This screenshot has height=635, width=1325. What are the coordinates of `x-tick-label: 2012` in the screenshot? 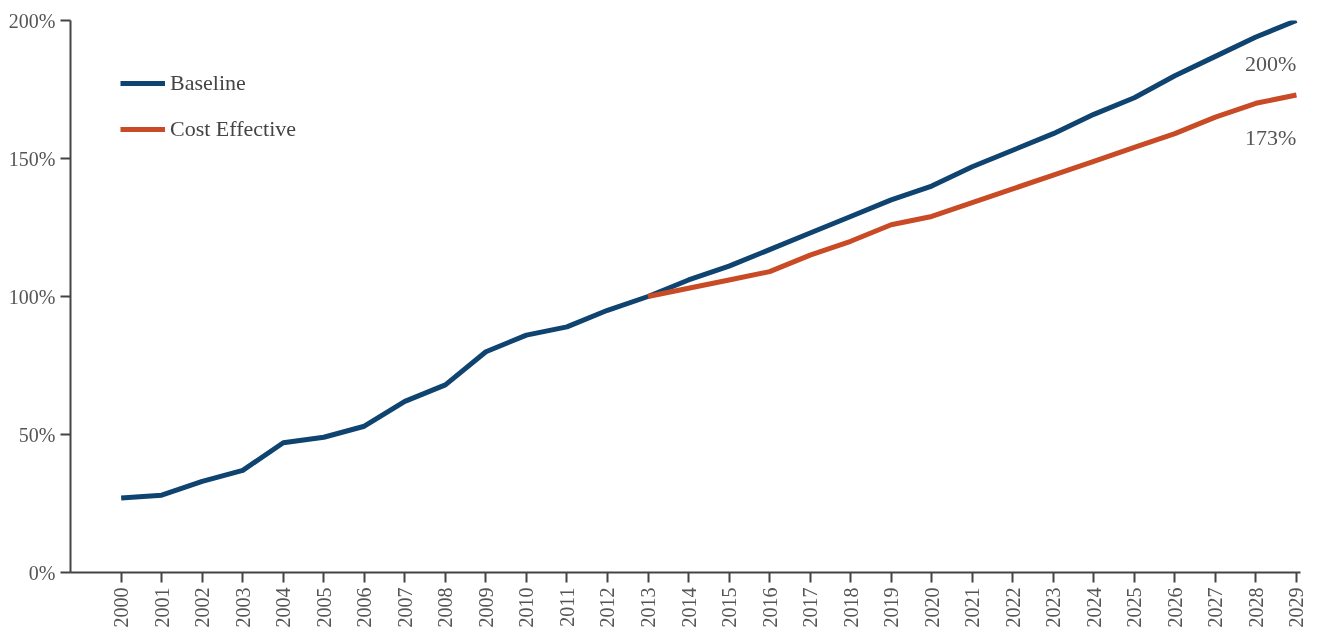 It's located at (607, 607).